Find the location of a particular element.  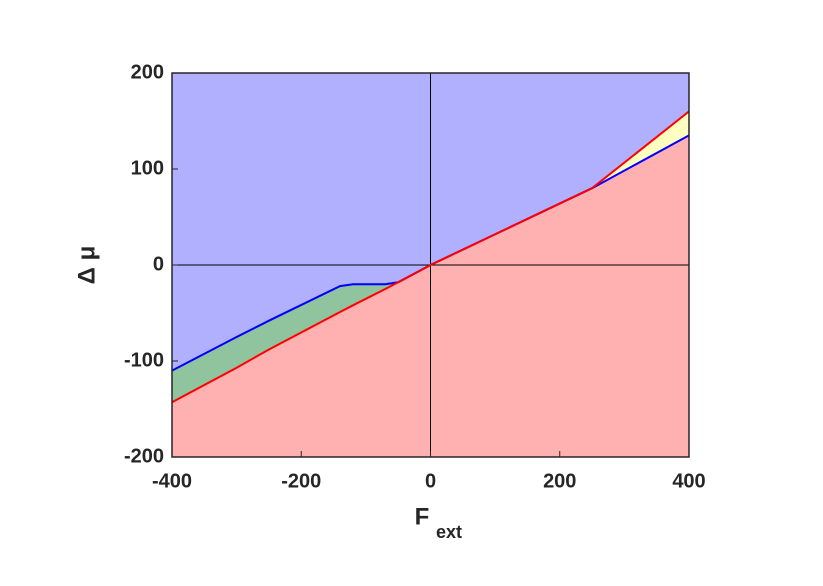

y-tick-label: 0 is located at coordinates (158, 264).